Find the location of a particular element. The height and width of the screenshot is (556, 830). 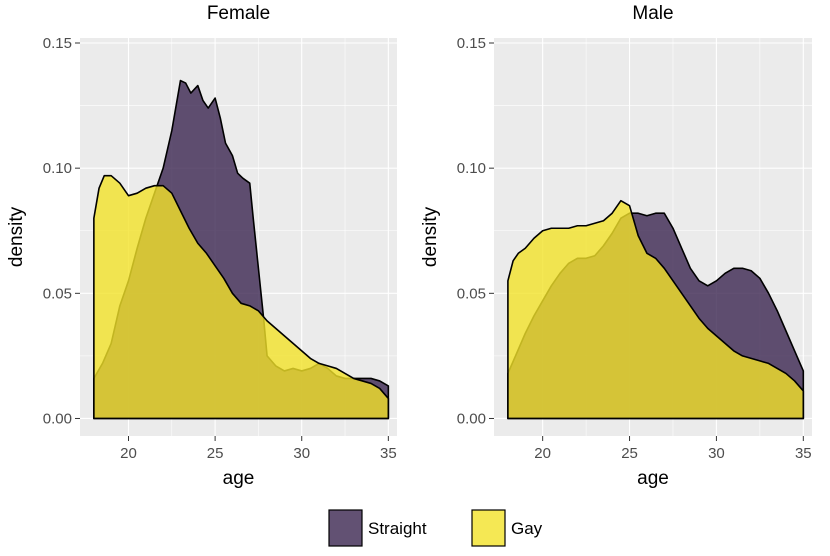

density-area-gay is located at coordinates (656, 309).